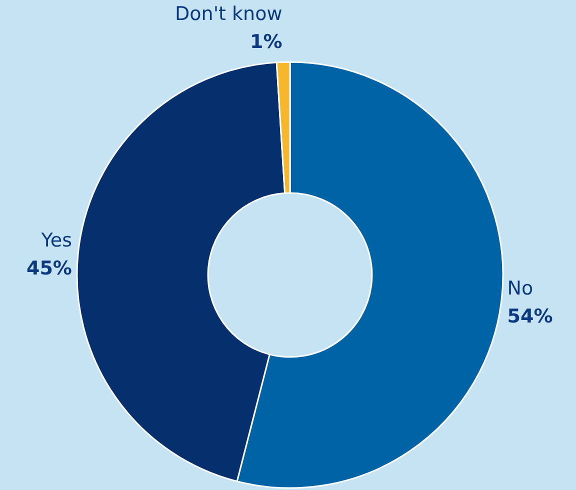  Describe the element at coordinates (530, 316) in the screenshot. I see `data-label: 54%` at that location.